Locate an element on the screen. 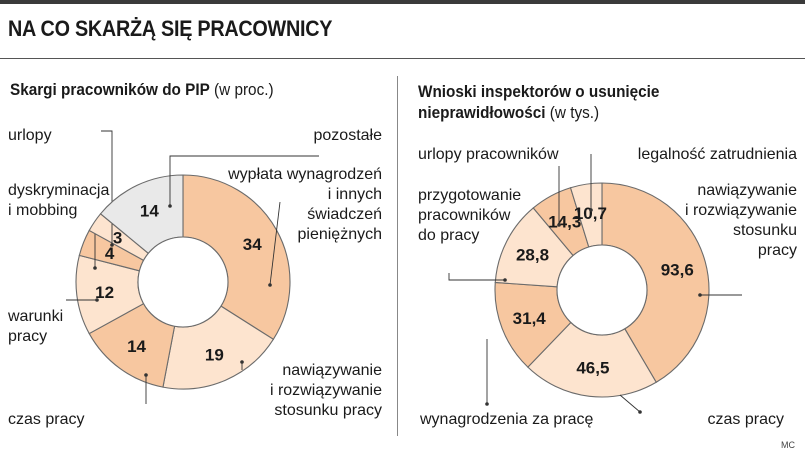  chart2-category-label-4: przygotowanie is located at coordinates (469, 195).